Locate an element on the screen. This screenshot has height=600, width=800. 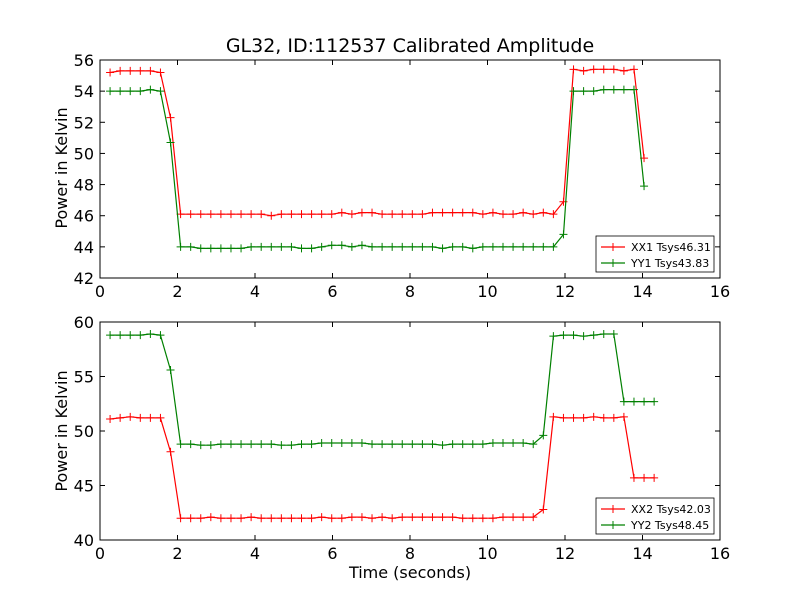
y-tick-label: 50 is located at coordinates (84, 153).